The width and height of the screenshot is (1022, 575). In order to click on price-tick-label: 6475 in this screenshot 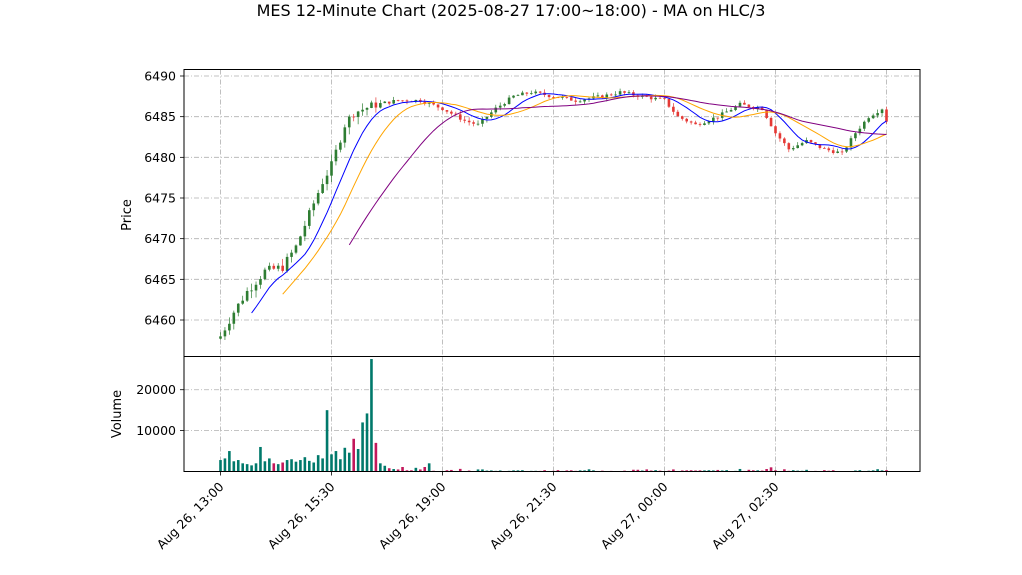, I will do `click(160, 198)`.